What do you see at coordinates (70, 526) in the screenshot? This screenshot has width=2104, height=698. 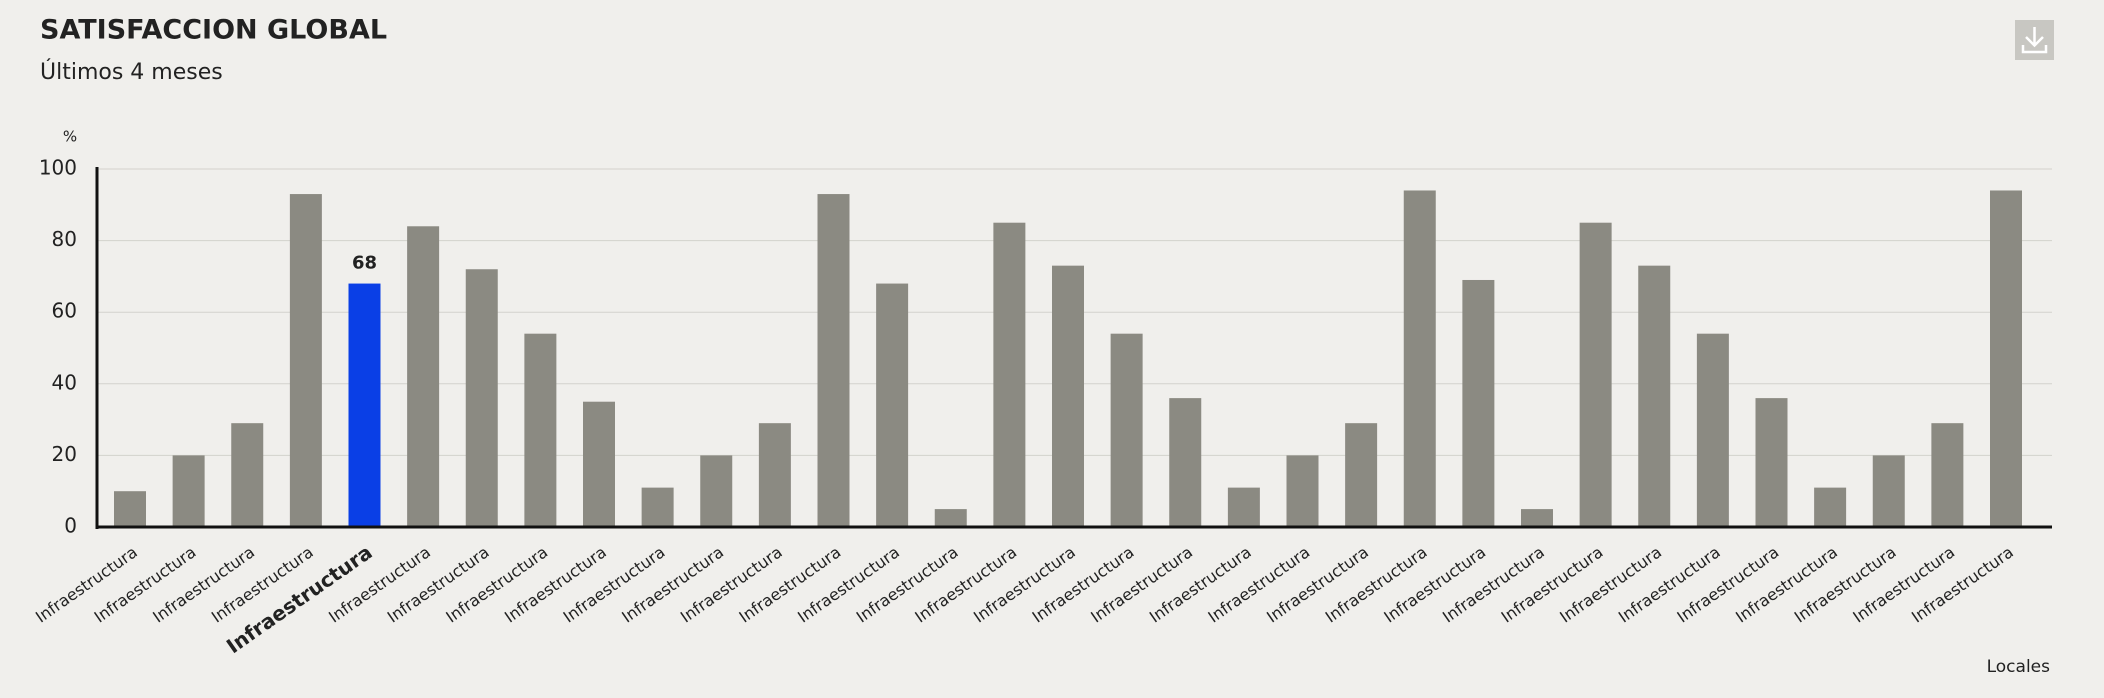 I see `y-tick-label: 0` at bounding box center [70, 526].